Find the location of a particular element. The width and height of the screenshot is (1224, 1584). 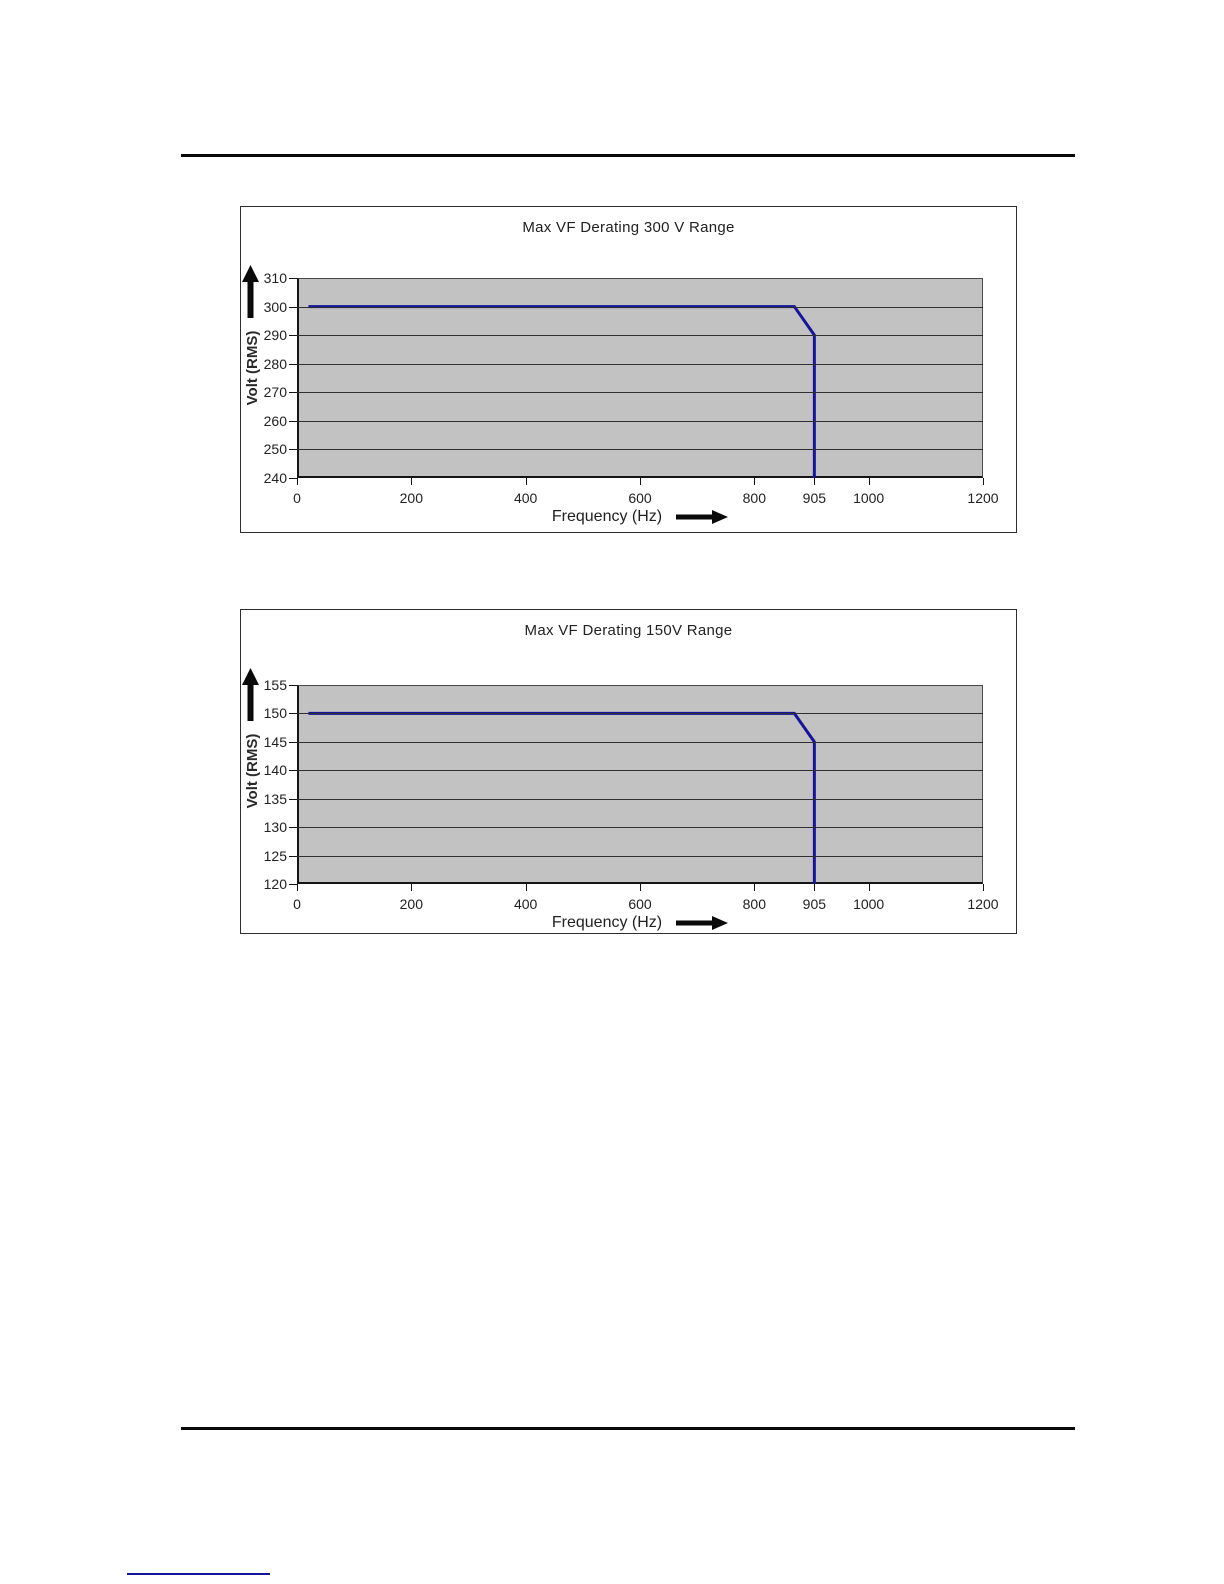

y-tick-label: 280 is located at coordinates (275, 363).